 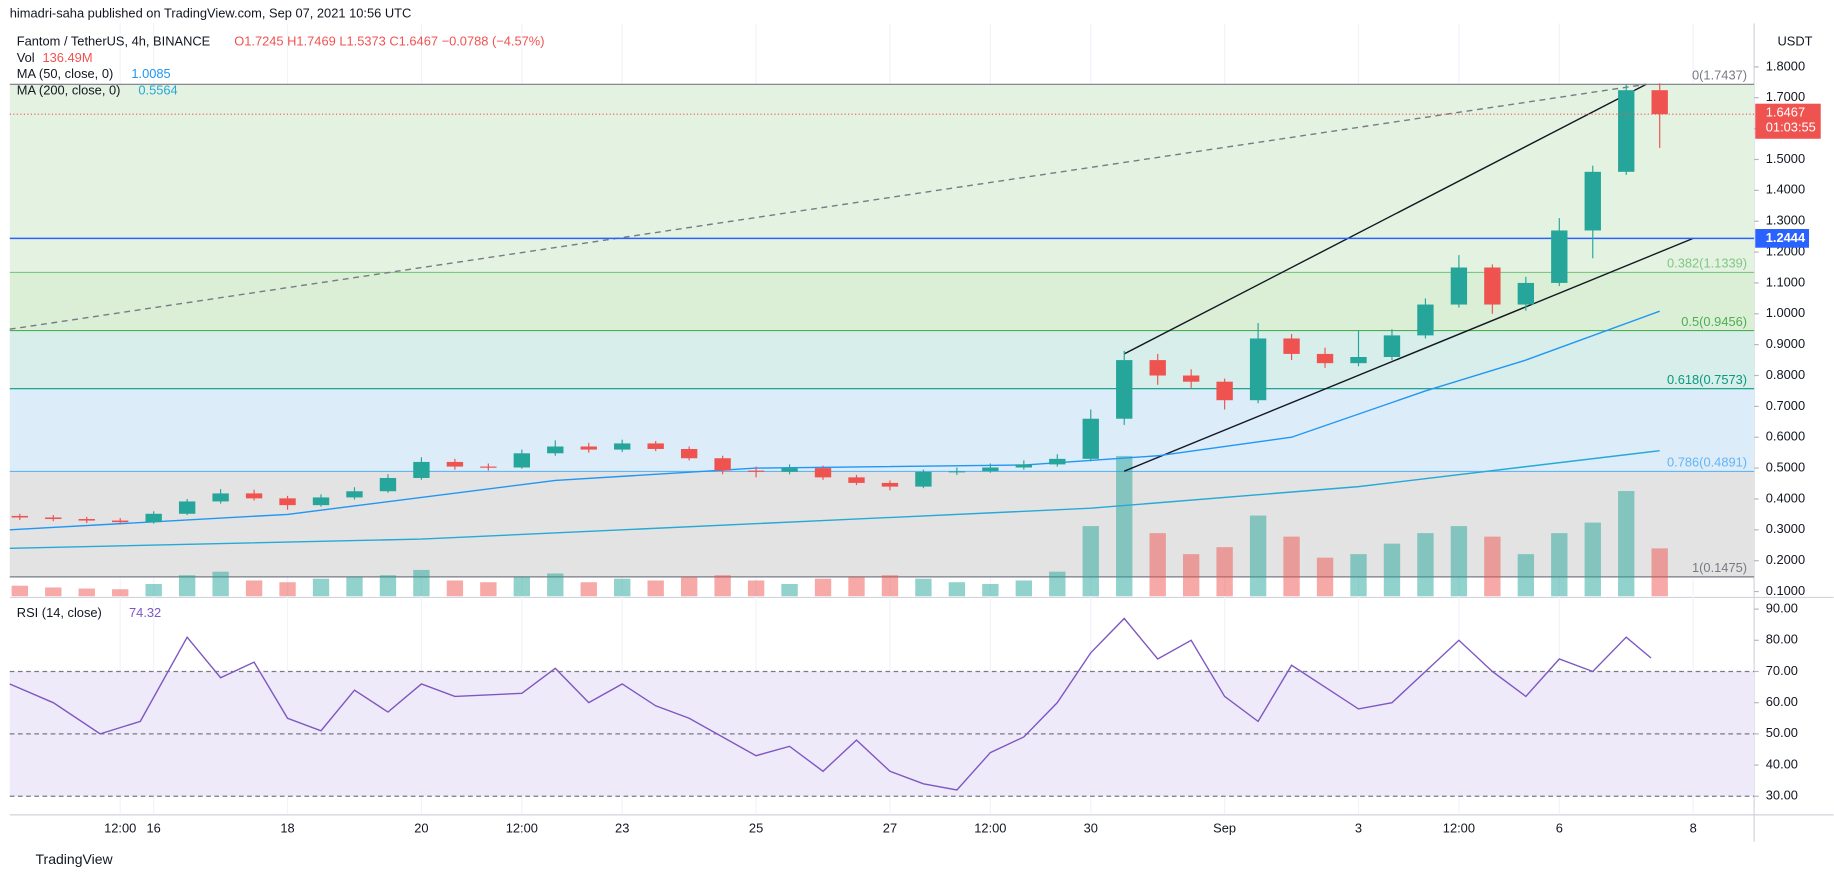 What do you see at coordinates (74, 859) in the screenshot?
I see `footer-brand: TradingView` at bounding box center [74, 859].